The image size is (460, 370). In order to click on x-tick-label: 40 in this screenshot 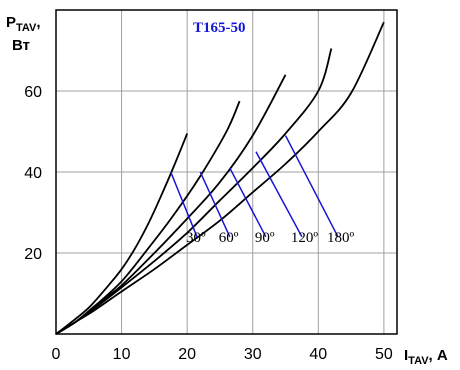, I will do `click(318, 354)`.